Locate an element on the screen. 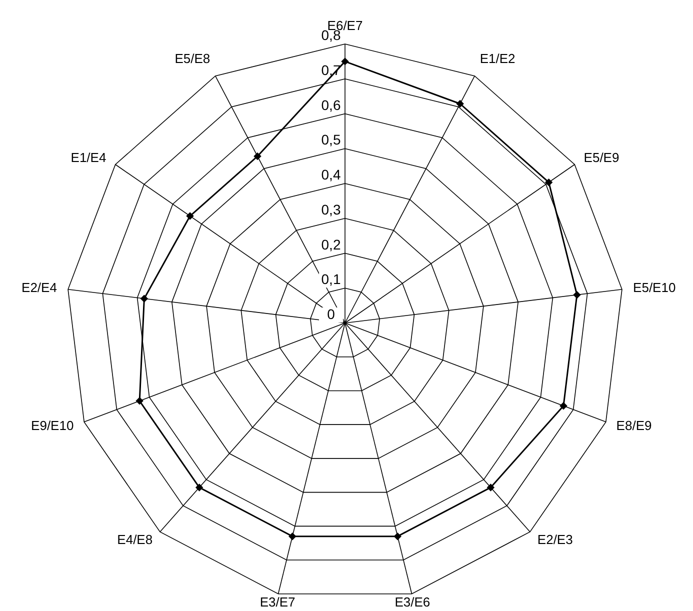  spoke-label: E2/E4 is located at coordinates (39, 288).